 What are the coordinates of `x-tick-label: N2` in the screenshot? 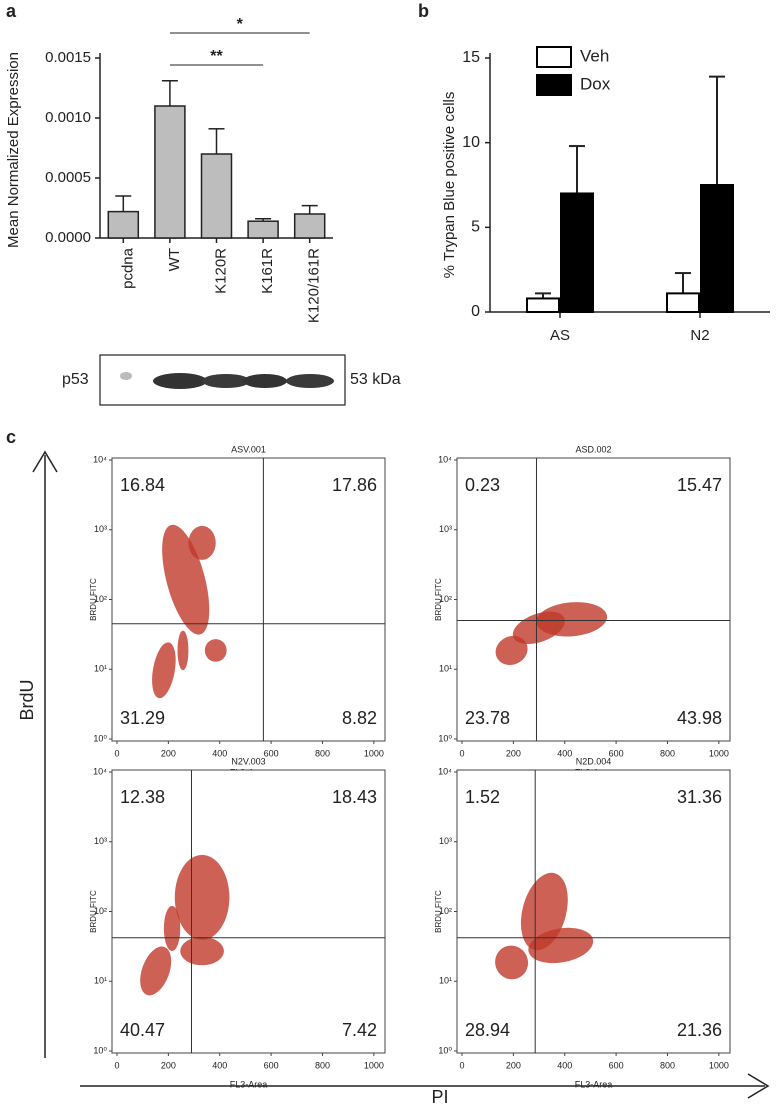 It's located at (699, 335).